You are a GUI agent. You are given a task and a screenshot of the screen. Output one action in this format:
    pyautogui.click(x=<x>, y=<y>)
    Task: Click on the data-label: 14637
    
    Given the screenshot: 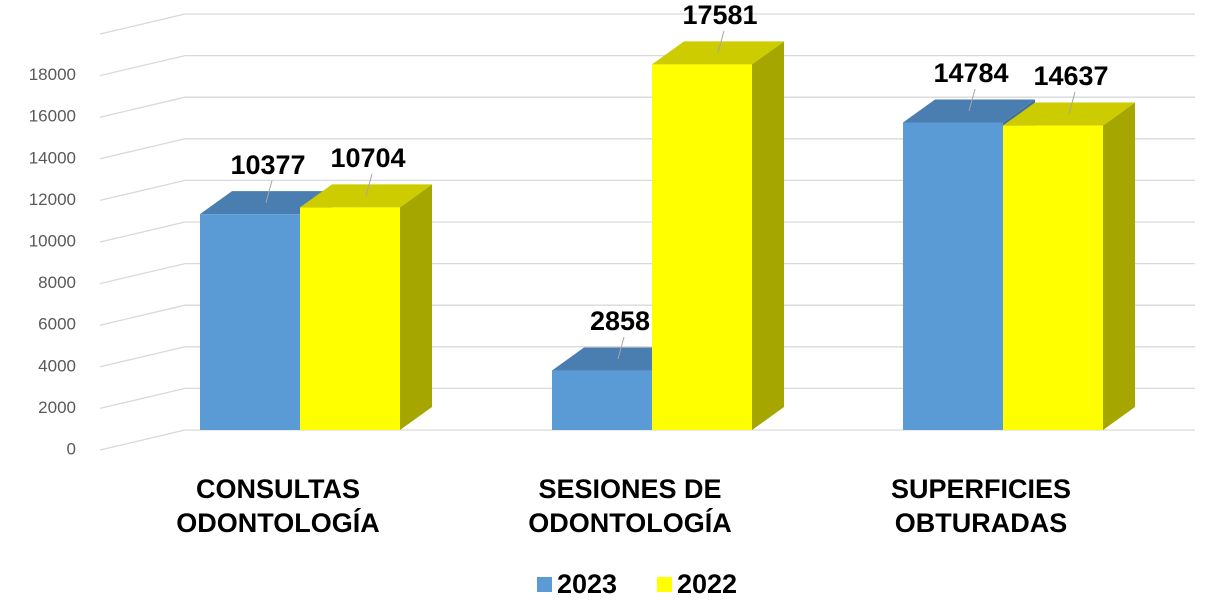 What is the action you would take?
    pyautogui.click(x=1070, y=76)
    